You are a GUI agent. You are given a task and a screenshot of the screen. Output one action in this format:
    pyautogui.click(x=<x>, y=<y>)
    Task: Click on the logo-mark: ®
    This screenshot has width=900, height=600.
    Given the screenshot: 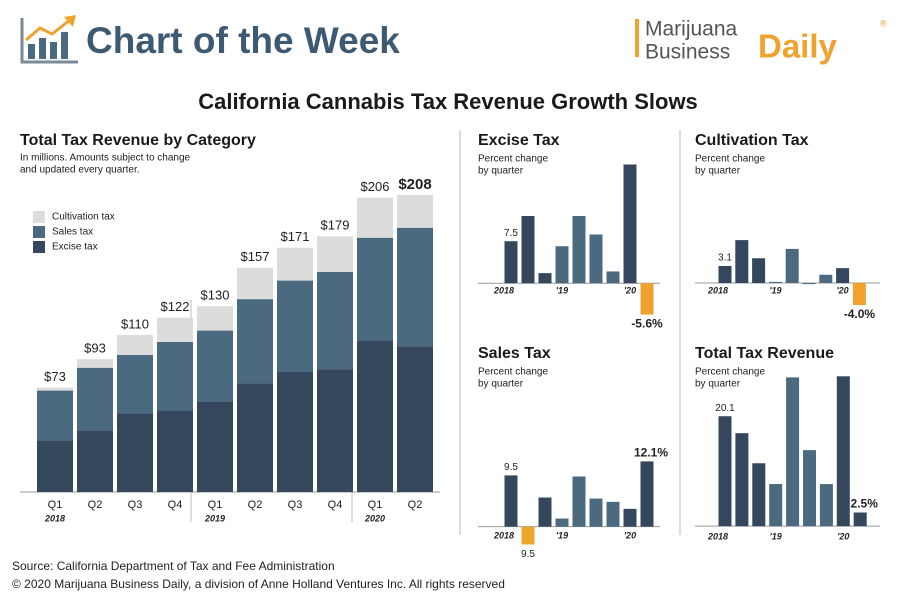 What is the action you would take?
    pyautogui.click(x=883, y=23)
    